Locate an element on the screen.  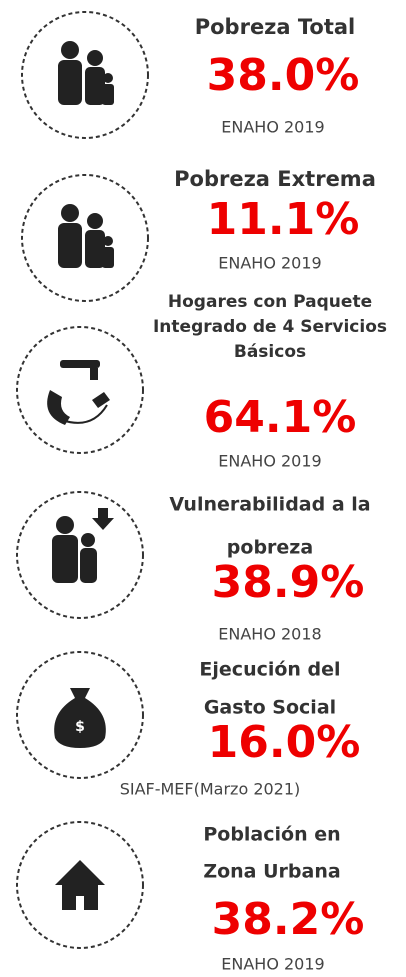
item-title: Población en is located at coordinates (271, 835).